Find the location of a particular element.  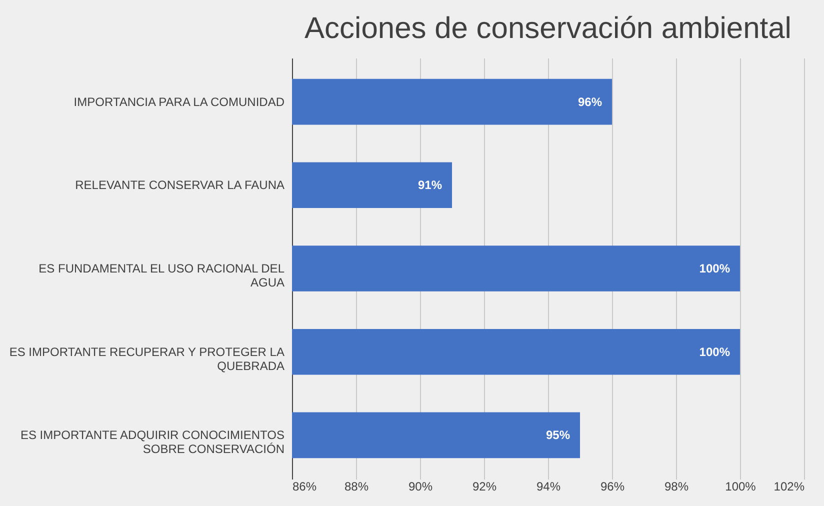

chart-title: Acciones de conservación ambiental is located at coordinates (548, 28).